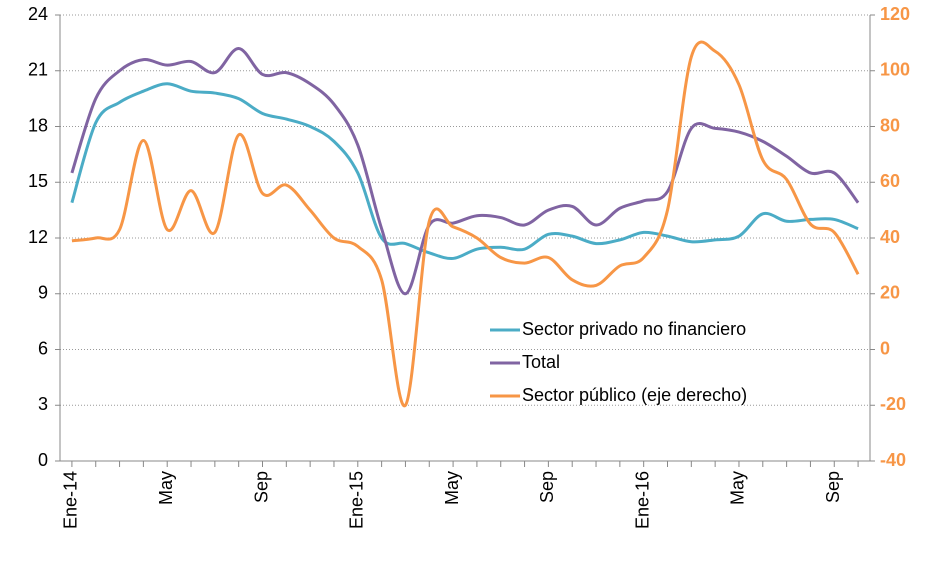  Describe the element at coordinates (890, 237) in the screenshot. I see `y2-tick-label: 40` at that location.